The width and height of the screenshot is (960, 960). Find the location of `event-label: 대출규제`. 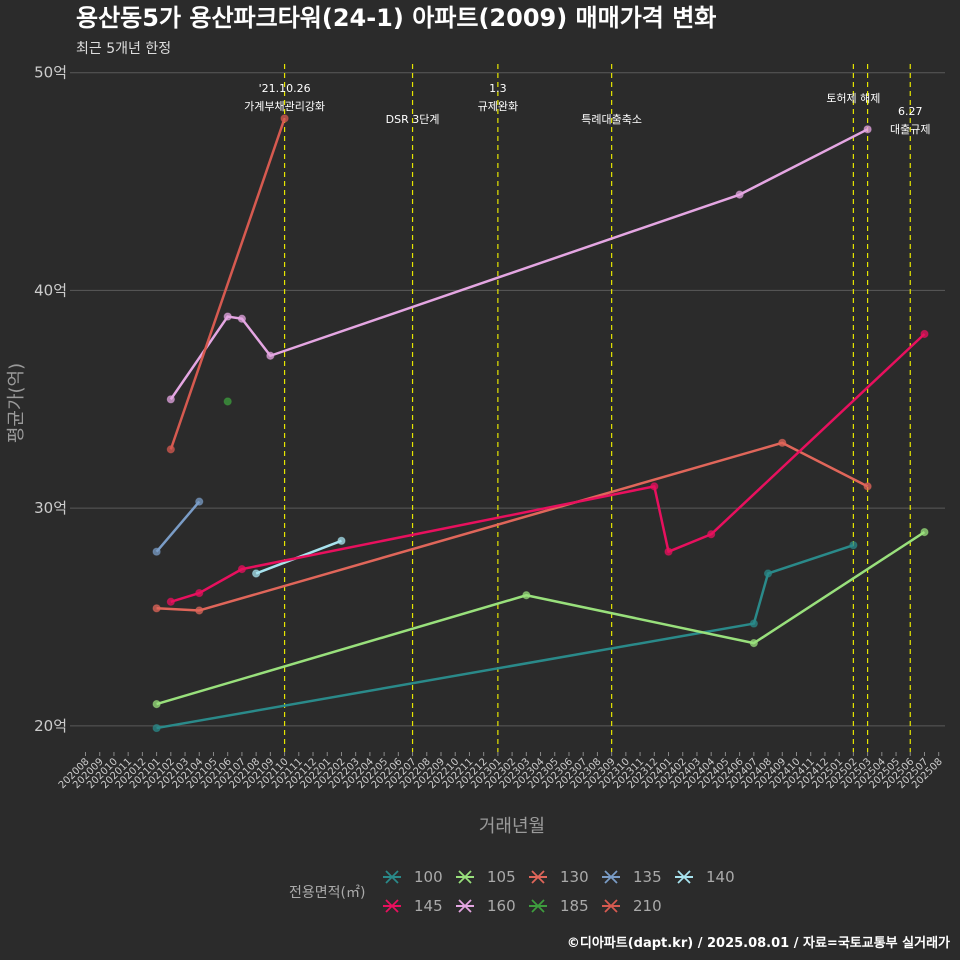

event-label: 대출규제 is located at coordinates (910, 129).